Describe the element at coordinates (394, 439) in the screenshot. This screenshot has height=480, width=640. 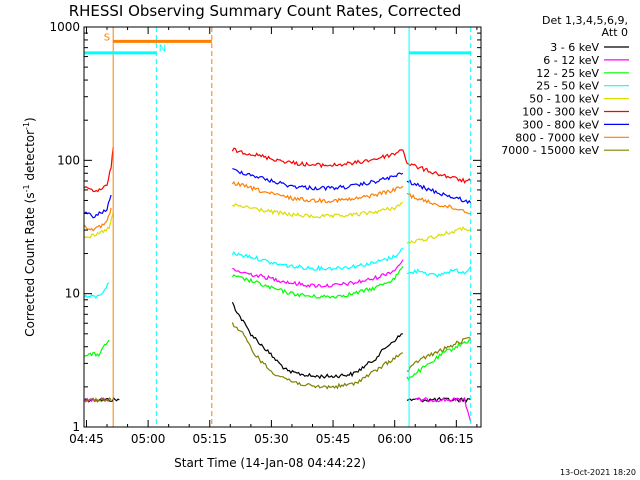
I see `x-tick-label-5: 06:00` at that location.